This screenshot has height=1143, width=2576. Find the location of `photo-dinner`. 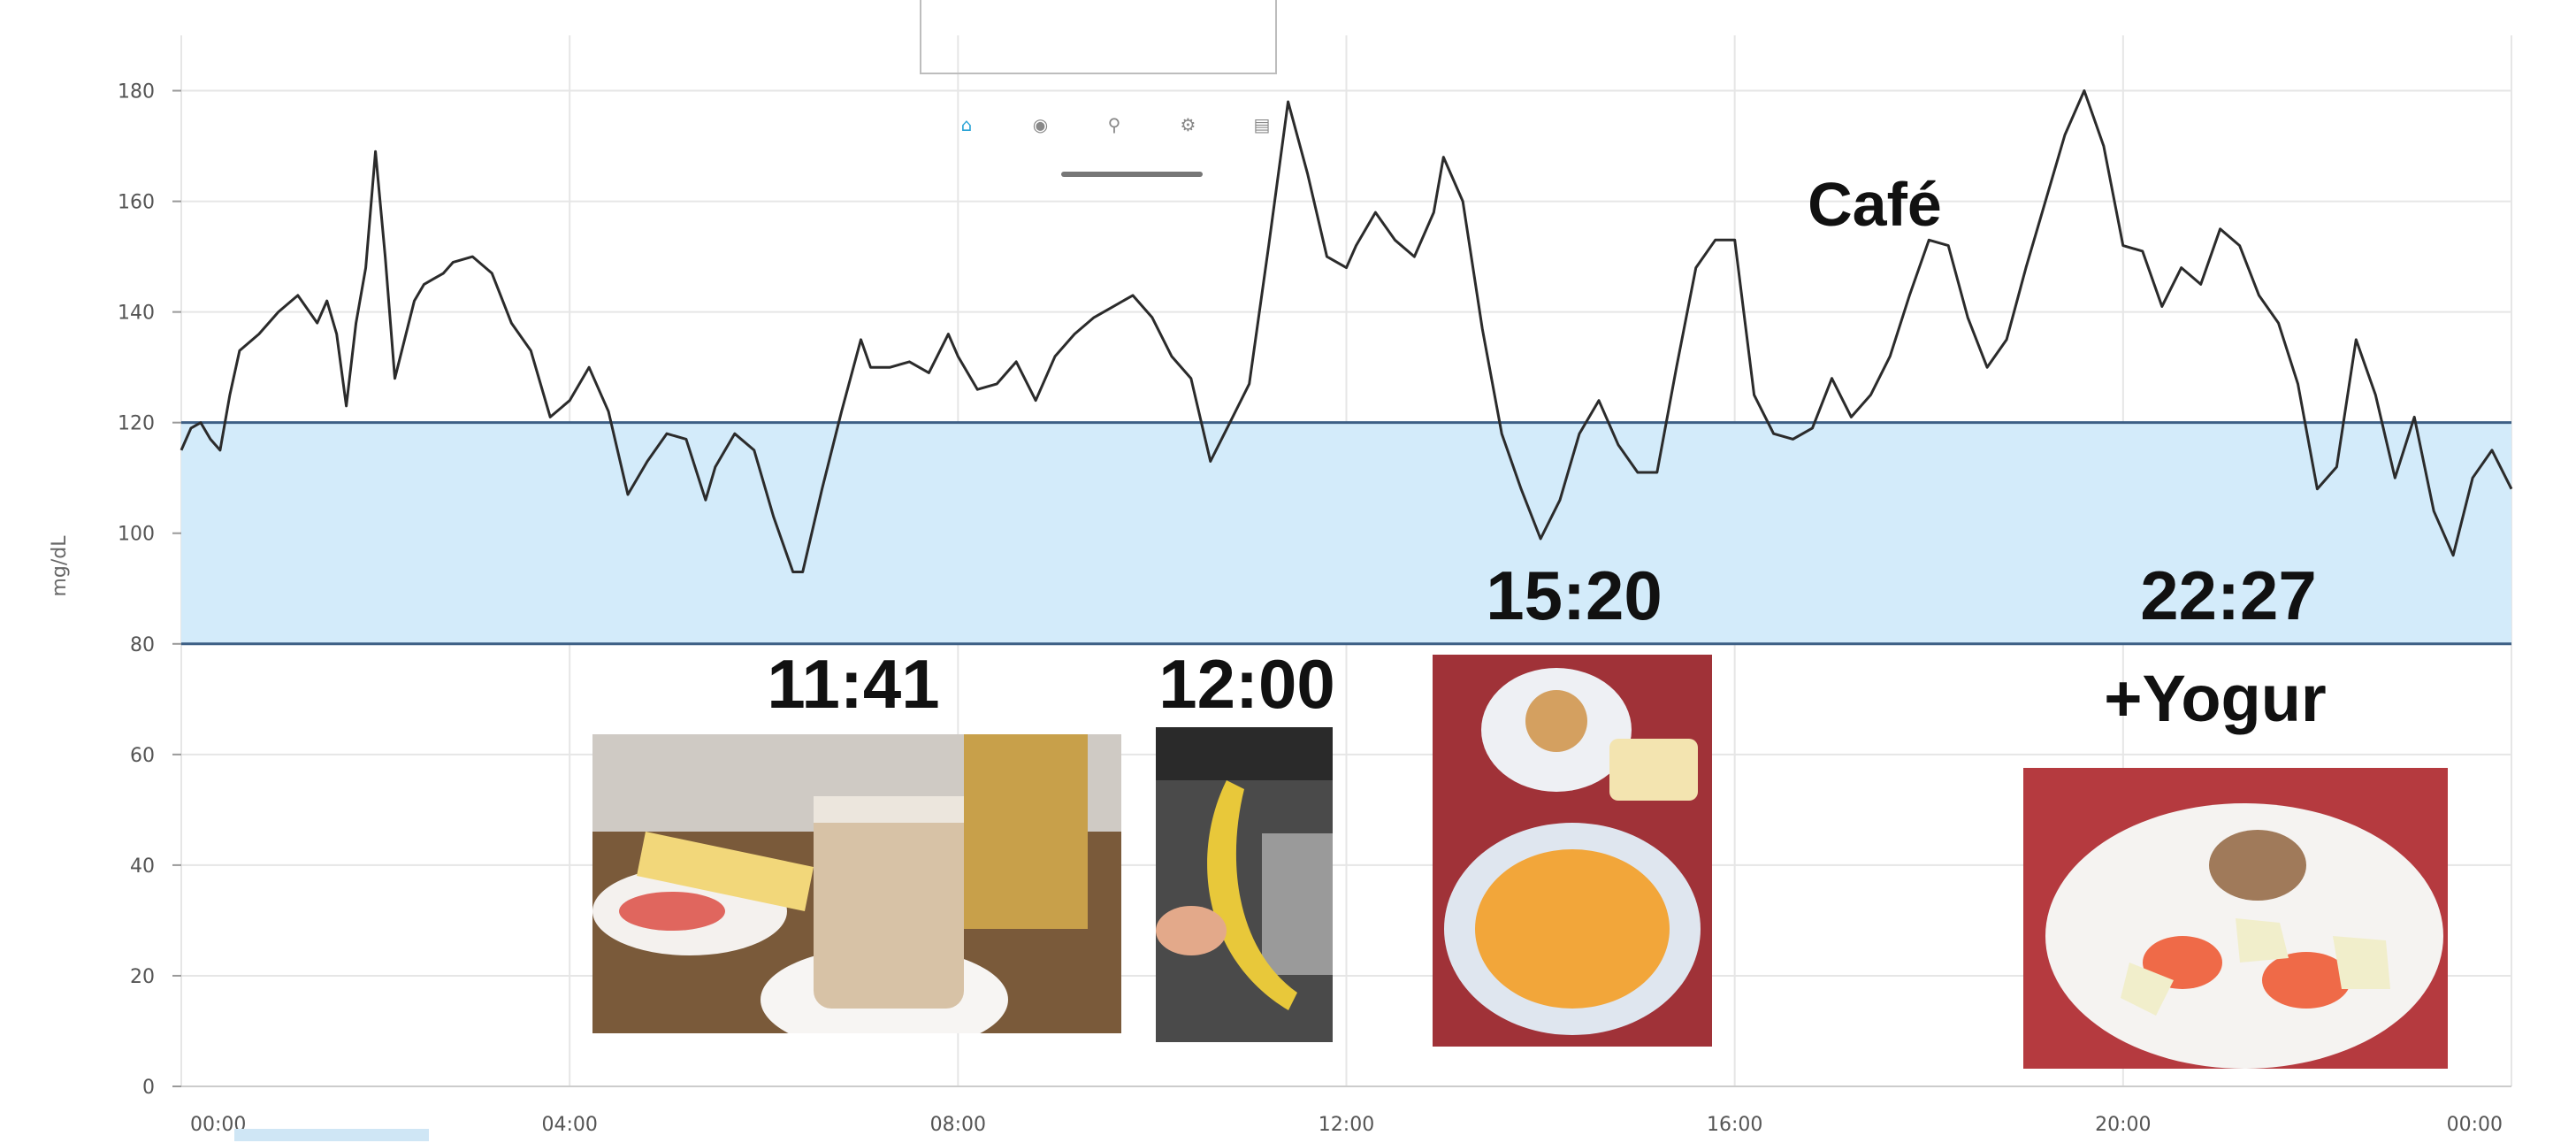

photo-dinner is located at coordinates (2236, 918).